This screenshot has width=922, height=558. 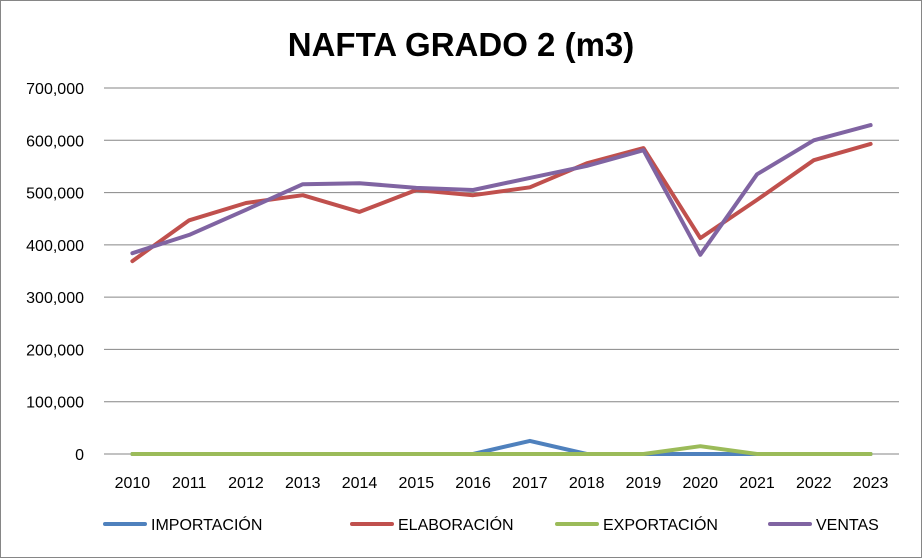 I want to click on series-line-exportación, so click(x=501, y=450).